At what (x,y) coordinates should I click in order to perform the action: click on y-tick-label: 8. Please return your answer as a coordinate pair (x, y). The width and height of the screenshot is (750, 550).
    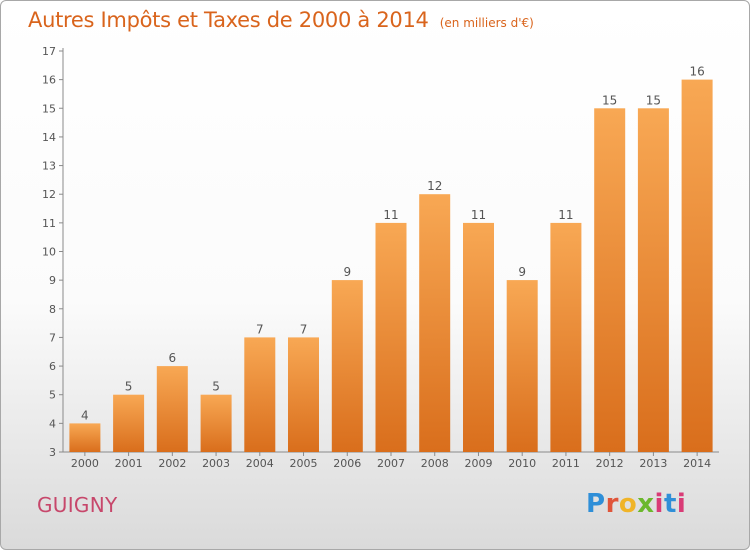
    Looking at the image, I should click on (52, 309).